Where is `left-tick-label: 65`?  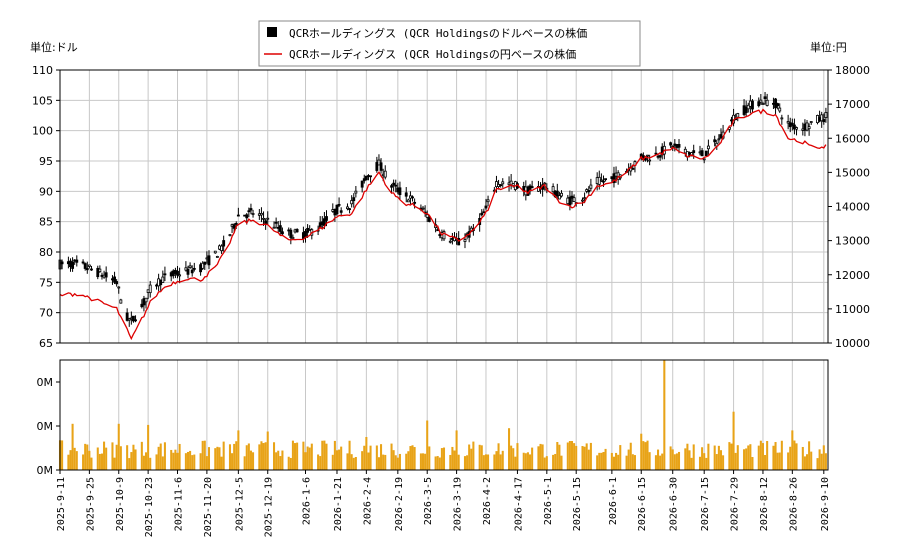 left-tick-label: 65 is located at coordinates (46, 343).